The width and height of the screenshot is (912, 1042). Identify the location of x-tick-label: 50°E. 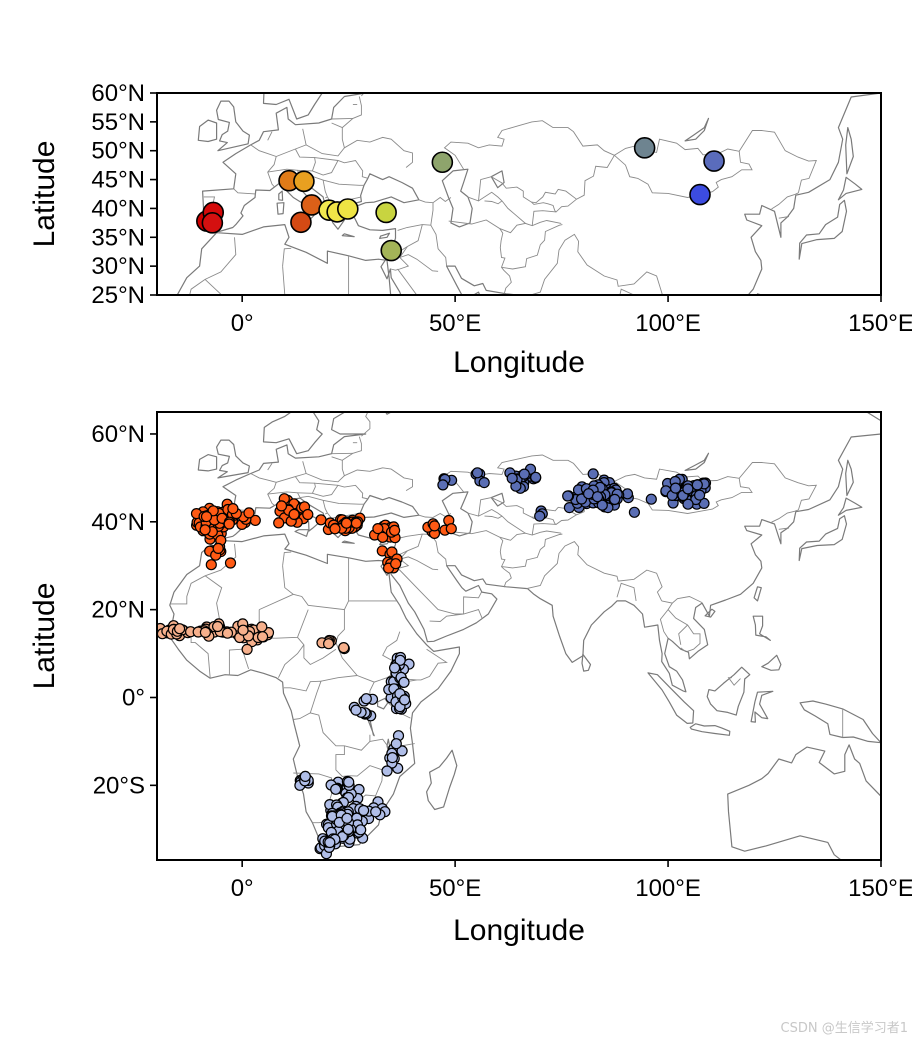
(455, 888).